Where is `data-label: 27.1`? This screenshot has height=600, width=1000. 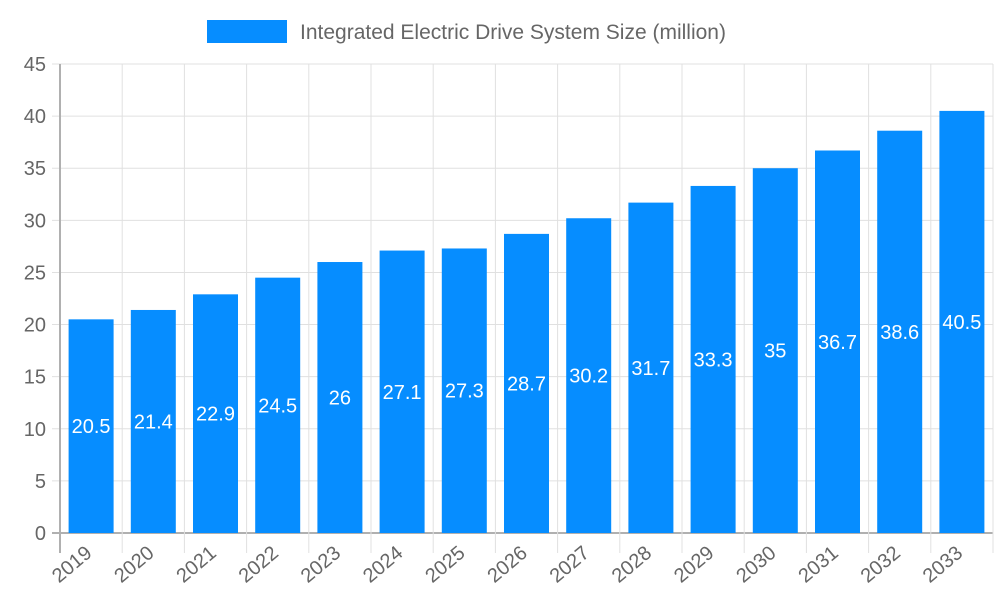
data-label: 27.1 is located at coordinates (402, 393).